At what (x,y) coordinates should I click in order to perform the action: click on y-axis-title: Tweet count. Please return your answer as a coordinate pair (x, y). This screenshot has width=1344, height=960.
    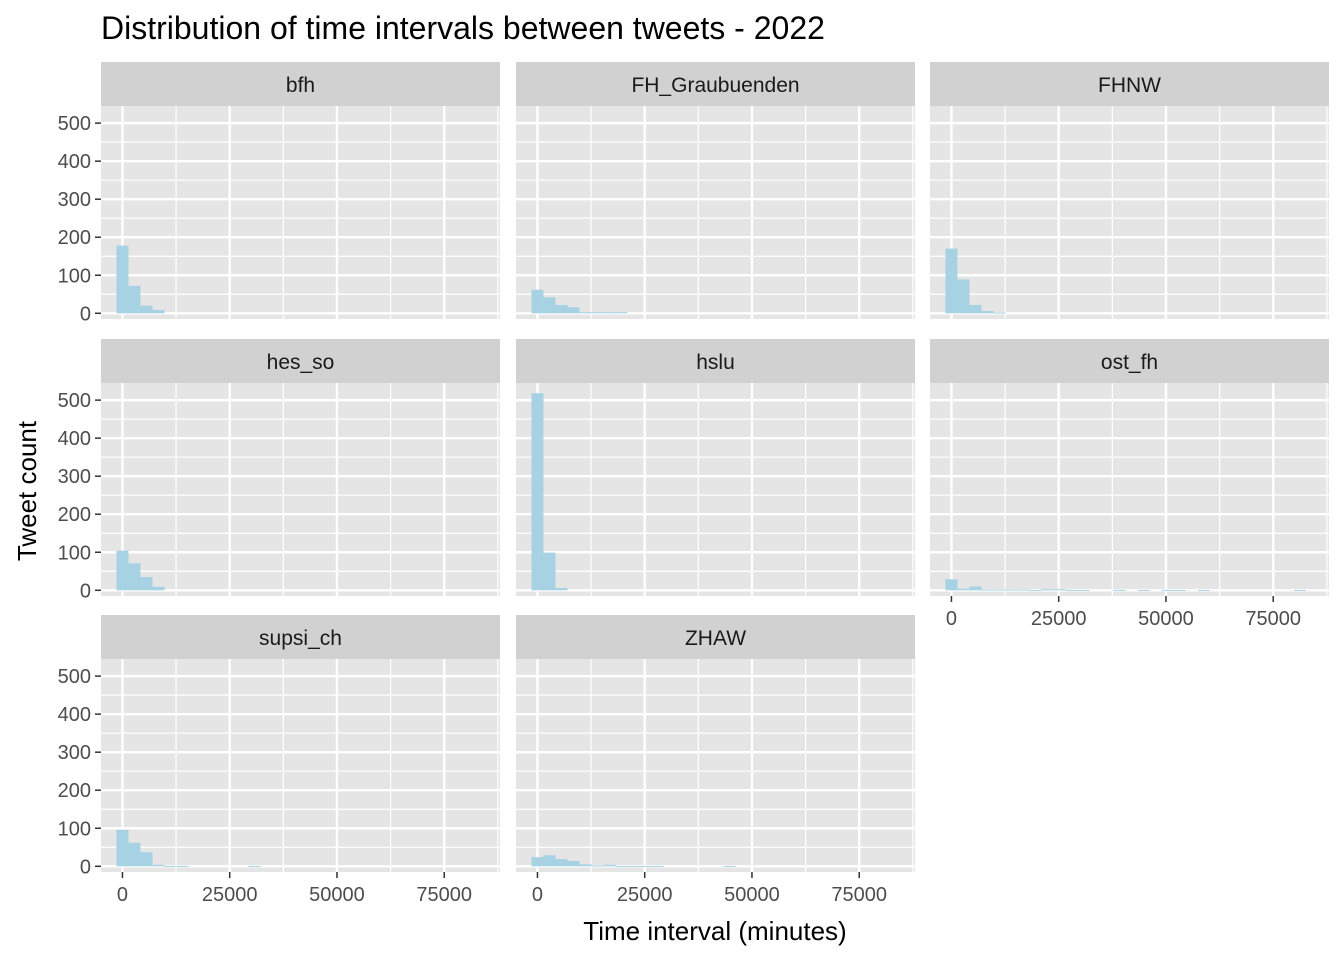
    Looking at the image, I should click on (27, 490).